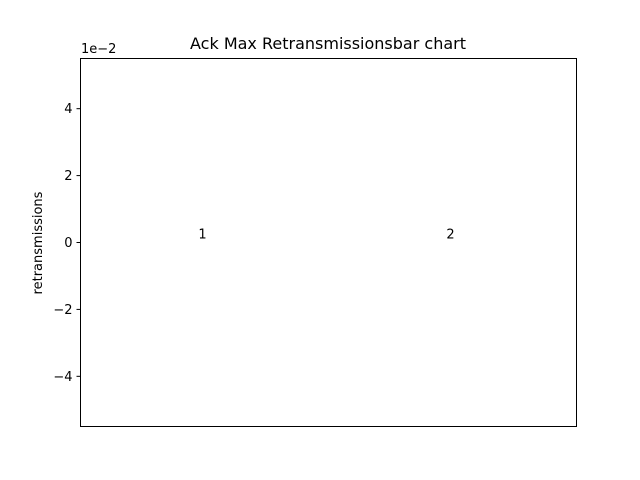 Image resolution: width=640 pixels, height=480 pixels. Describe the element at coordinates (38, 242) in the screenshot. I see `y-axis-label: retransmissions` at that location.